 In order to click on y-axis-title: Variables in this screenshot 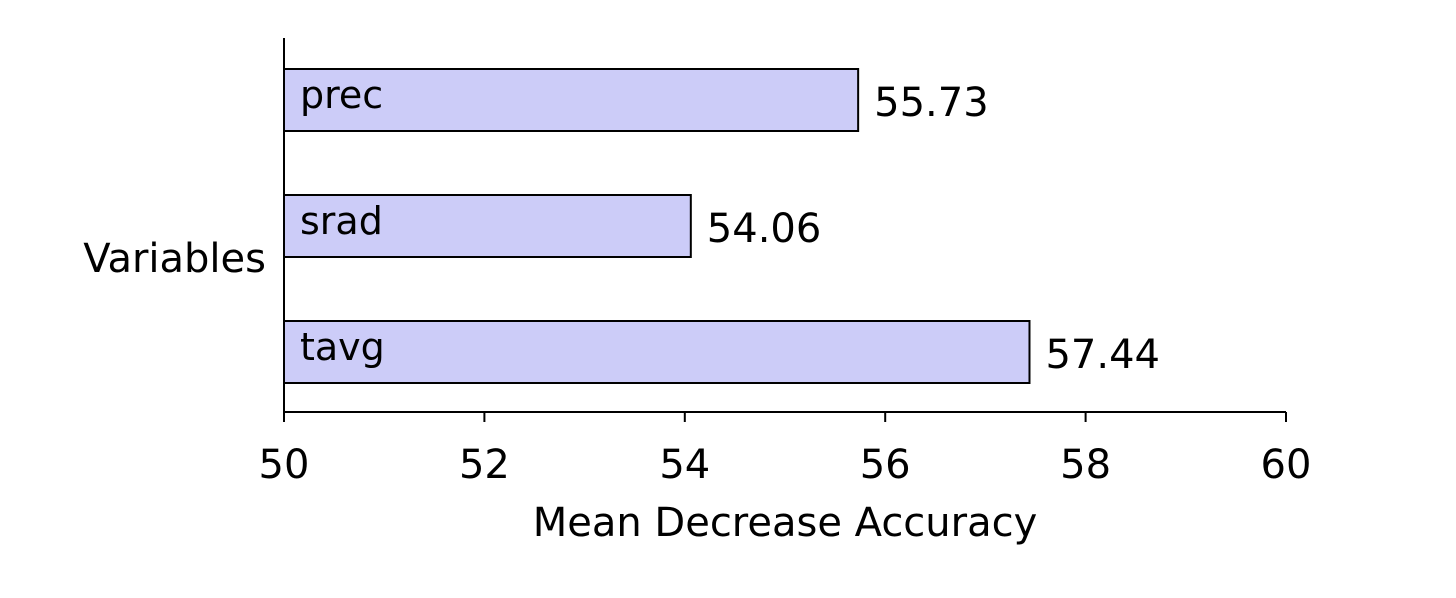, I will do `click(174, 259)`.